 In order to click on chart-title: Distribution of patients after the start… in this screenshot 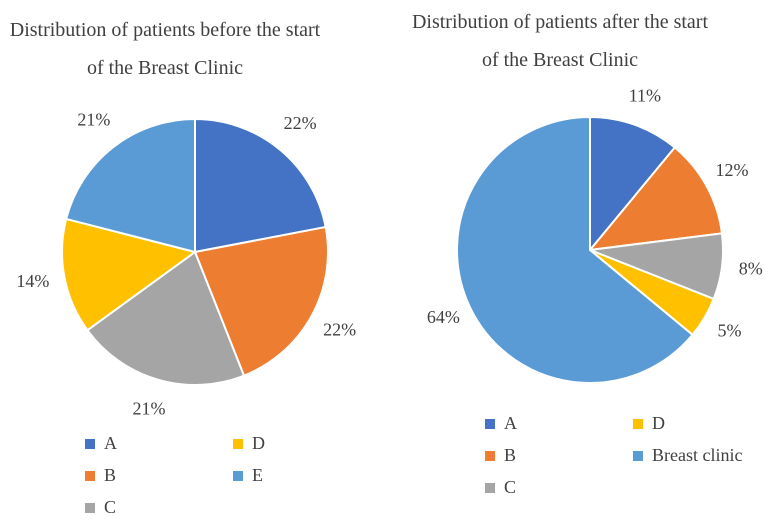, I will do `click(560, 41)`.